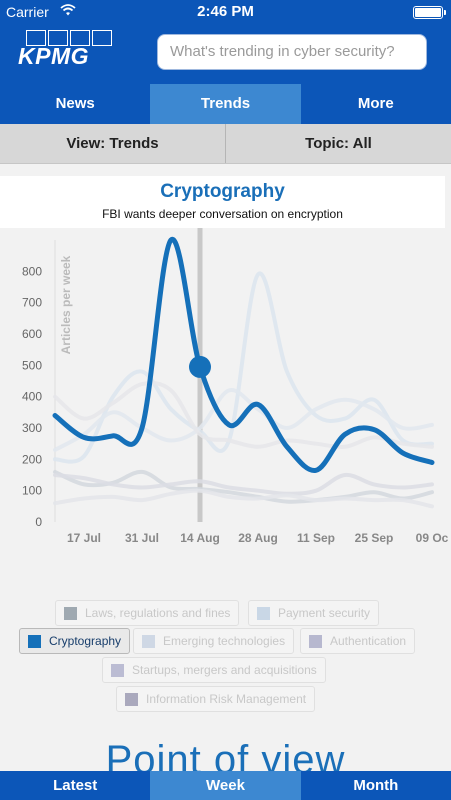  Describe the element at coordinates (84, 538) in the screenshot. I see `x-tick-label: 17 Jul` at that location.